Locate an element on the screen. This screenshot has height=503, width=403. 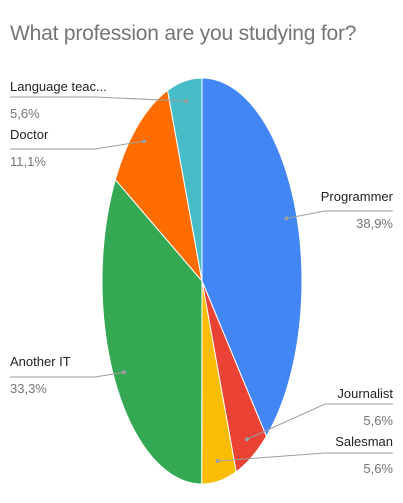
leader-dot-programmer is located at coordinates (286, 218).